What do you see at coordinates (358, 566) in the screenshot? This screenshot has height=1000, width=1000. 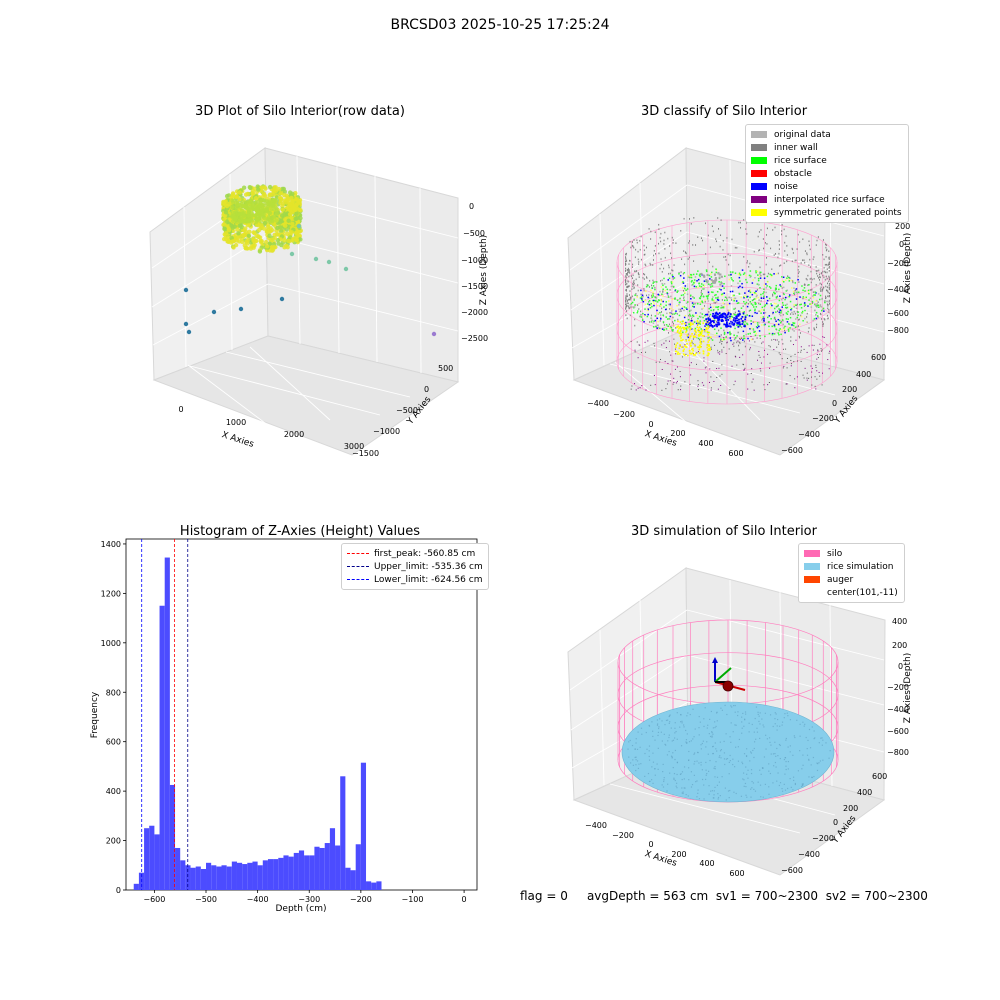 I see `legend-line` at bounding box center [358, 566].